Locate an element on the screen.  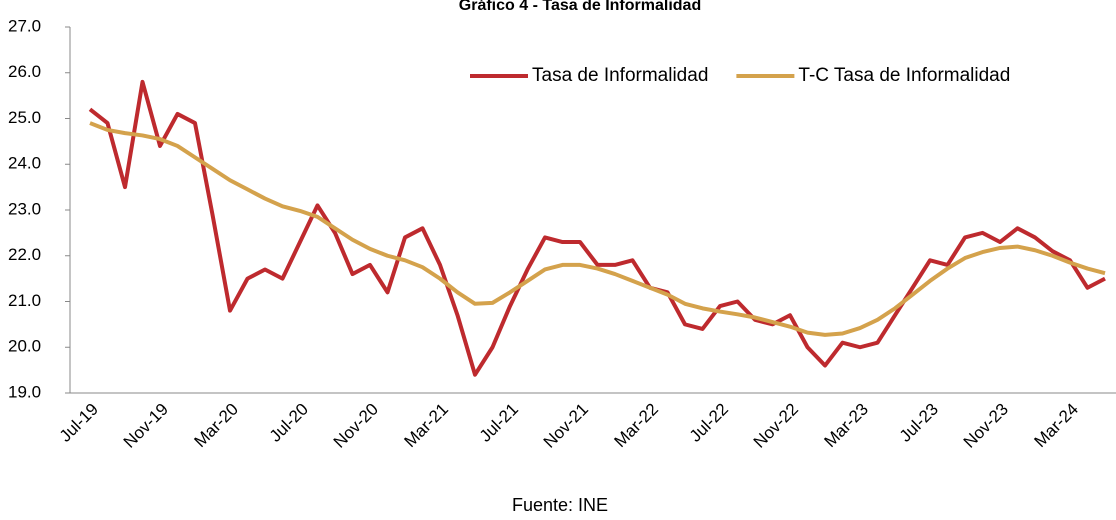
source: Fuente: INE is located at coordinates (560, 505).